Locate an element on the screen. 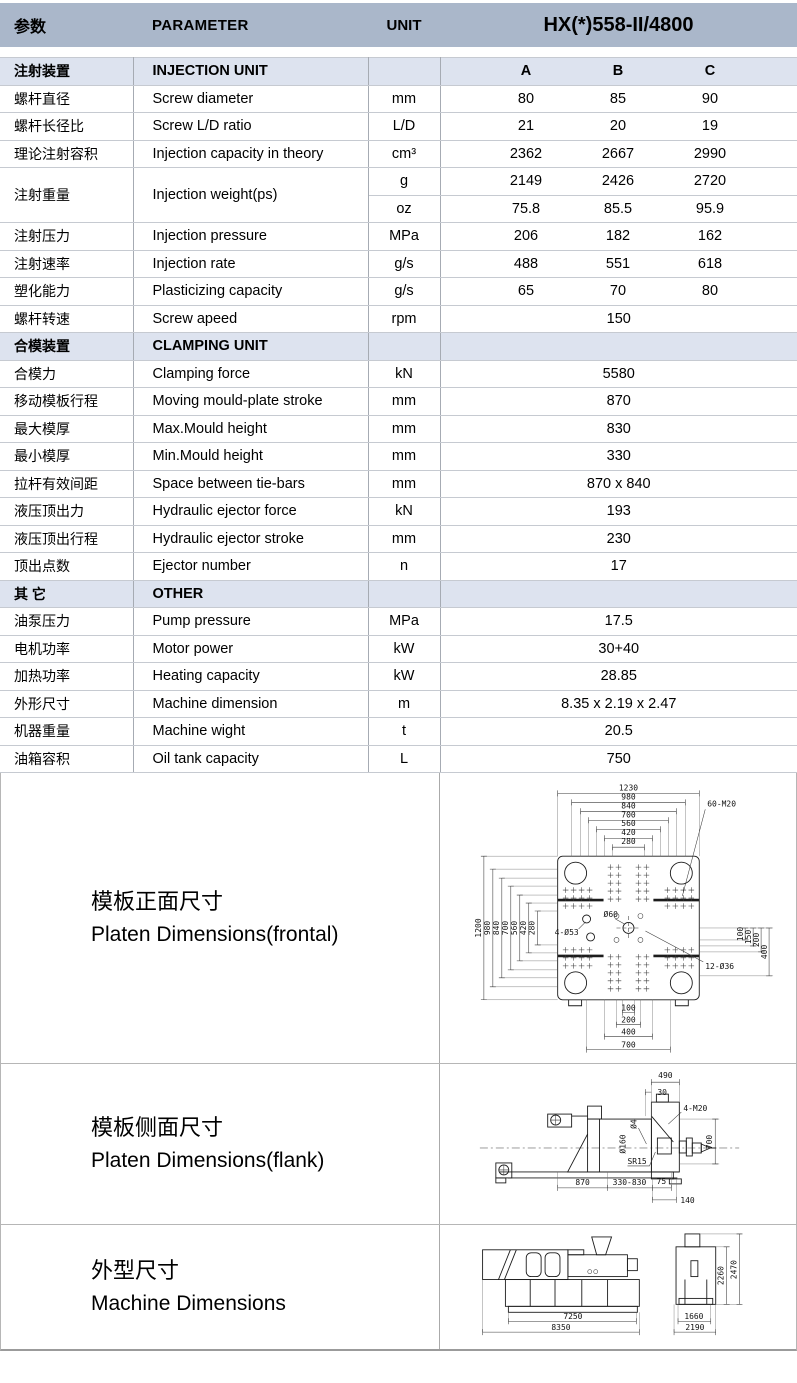 The height and width of the screenshot is (1383, 797). dim-label: 560 is located at coordinates (628, 823).